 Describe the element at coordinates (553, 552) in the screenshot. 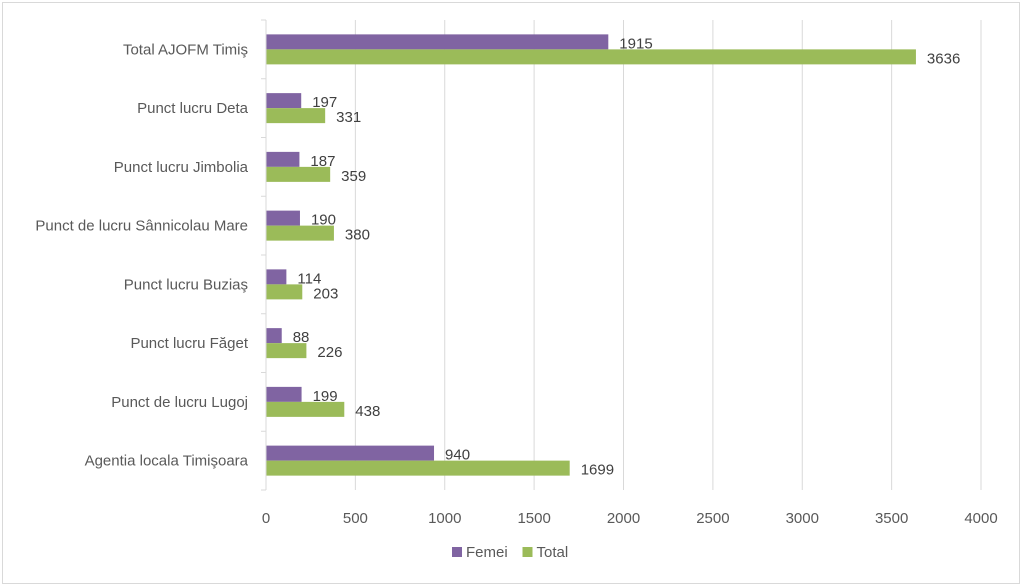

I see `legend-label: Total` at that location.